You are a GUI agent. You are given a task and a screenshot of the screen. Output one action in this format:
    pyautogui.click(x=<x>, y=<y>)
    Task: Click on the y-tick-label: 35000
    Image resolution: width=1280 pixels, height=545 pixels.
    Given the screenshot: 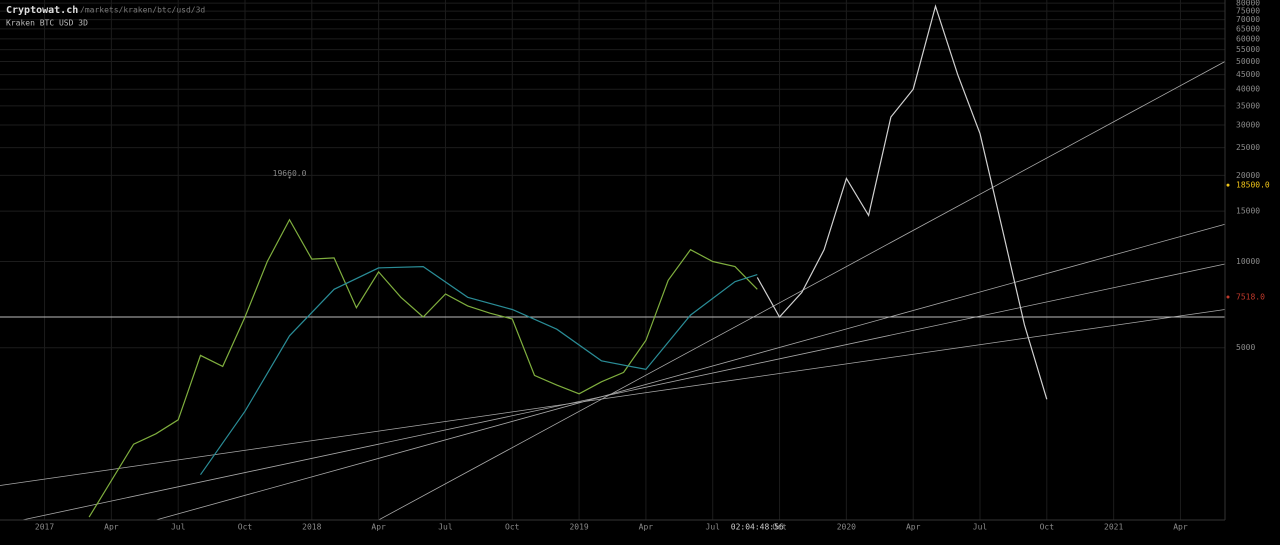 What is the action you would take?
    pyautogui.click(x=1248, y=105)
    